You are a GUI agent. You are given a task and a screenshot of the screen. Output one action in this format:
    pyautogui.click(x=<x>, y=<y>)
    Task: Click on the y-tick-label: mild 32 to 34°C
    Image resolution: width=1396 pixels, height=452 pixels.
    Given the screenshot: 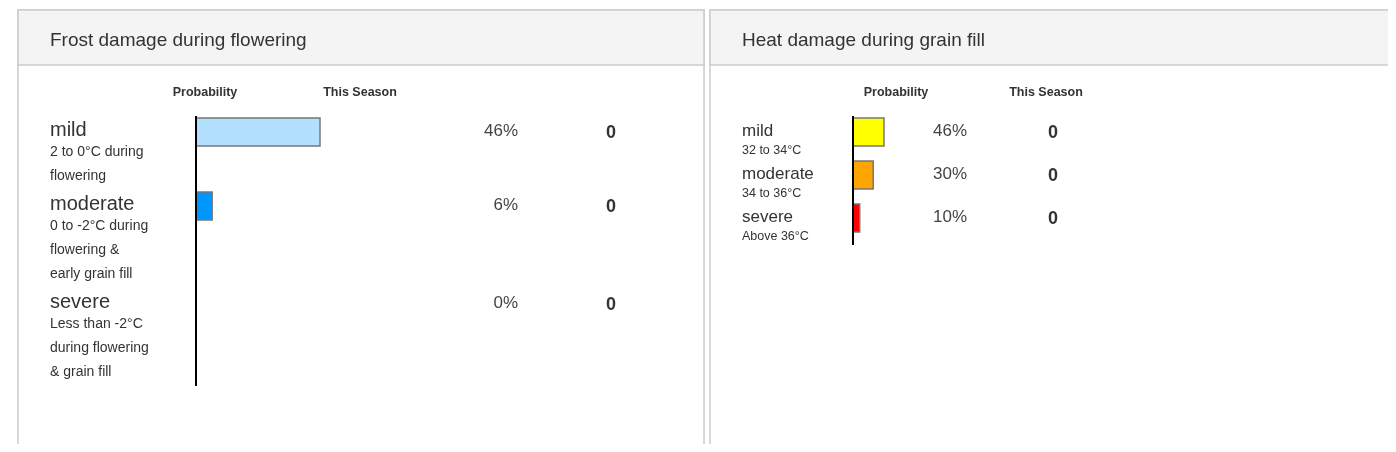 What is the action you would take?
    pyautogui.click(x=772, y=139)
    